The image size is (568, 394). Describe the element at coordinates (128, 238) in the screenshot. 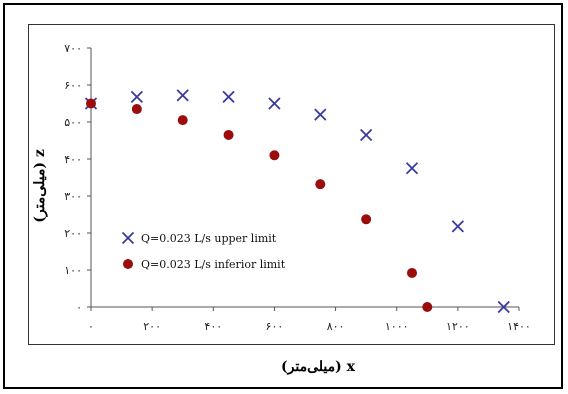

I see `legend-upper-marker` at that location.